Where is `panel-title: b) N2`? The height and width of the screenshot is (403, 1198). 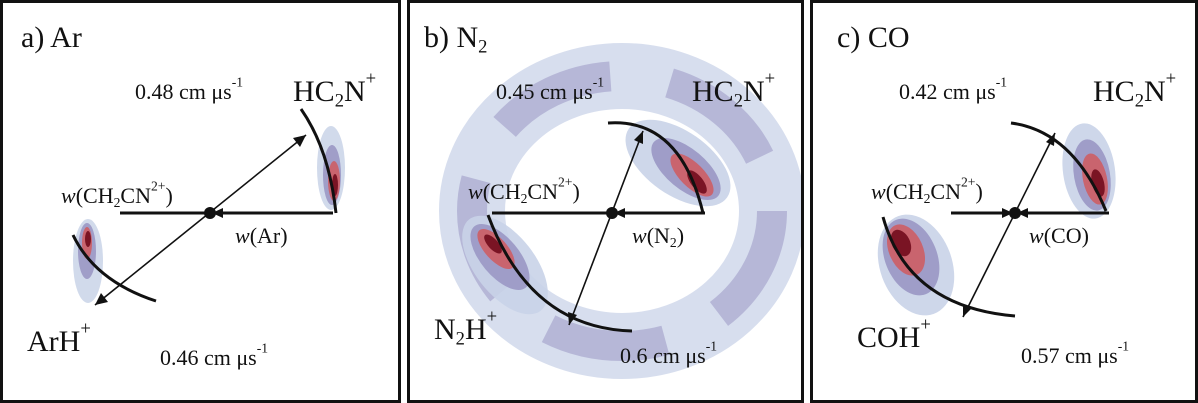
panel-title: b) N2 is located at coordinates (456, 39).